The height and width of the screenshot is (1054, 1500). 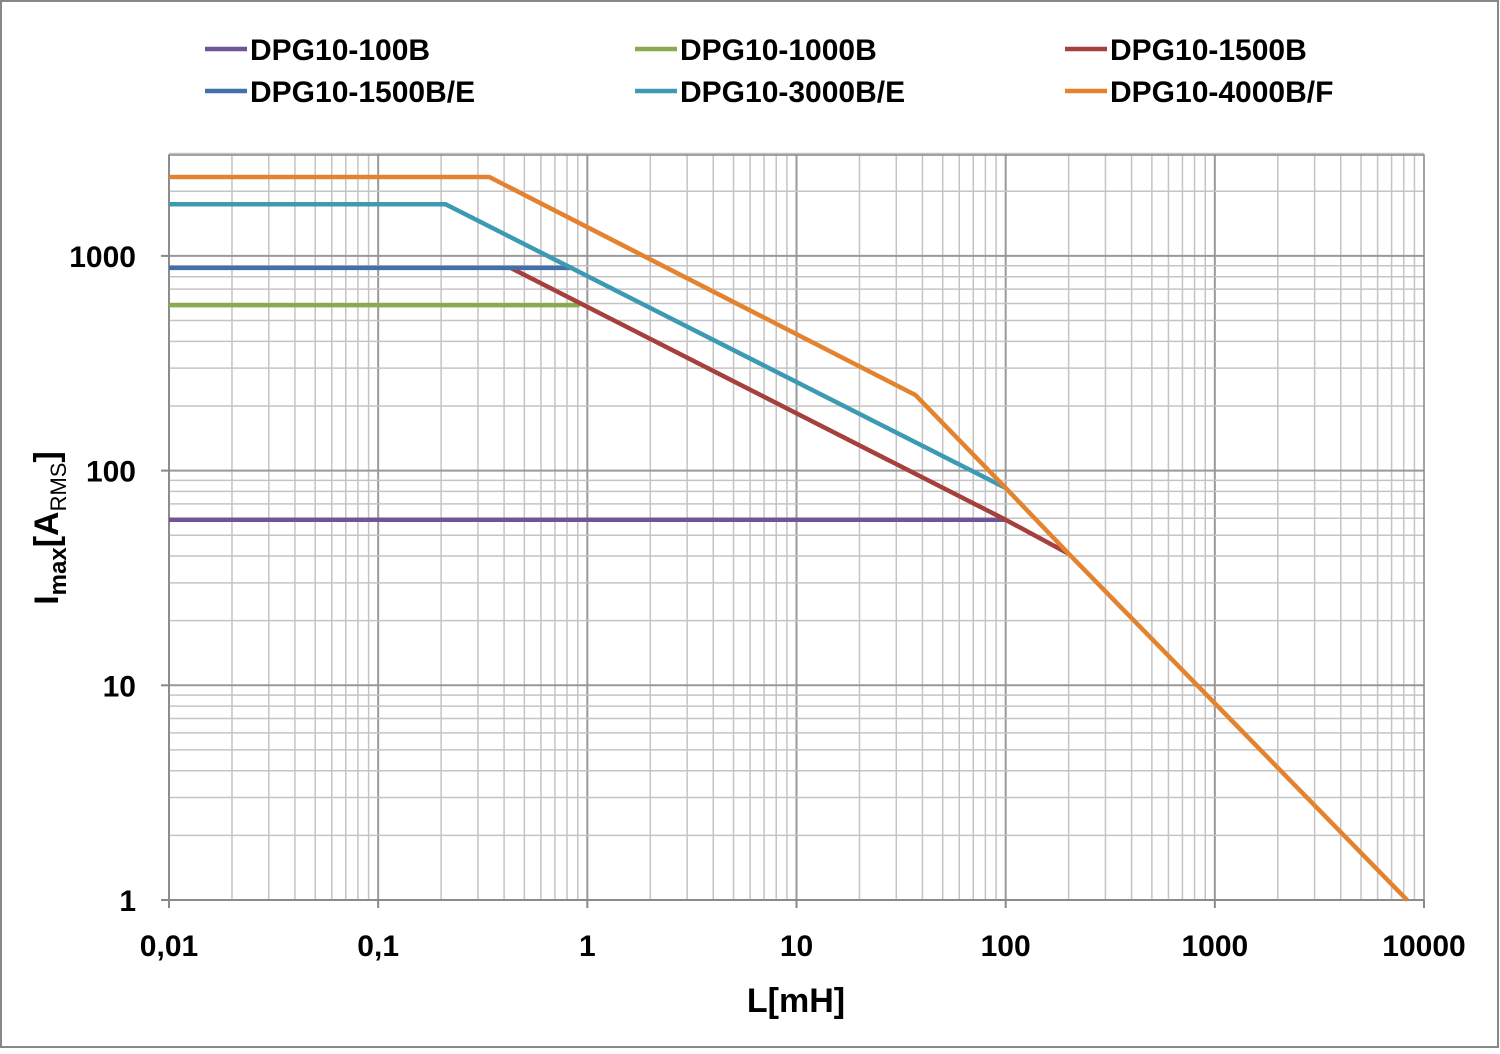 I want to click on series-line-dpg10-1500b, so click(x=789, y=410).